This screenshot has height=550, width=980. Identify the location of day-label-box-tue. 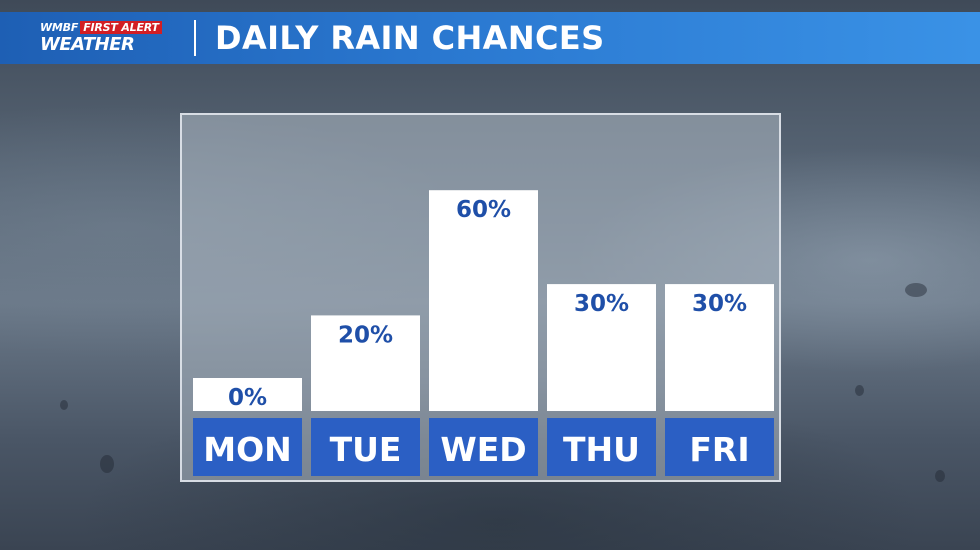
(365, 447).